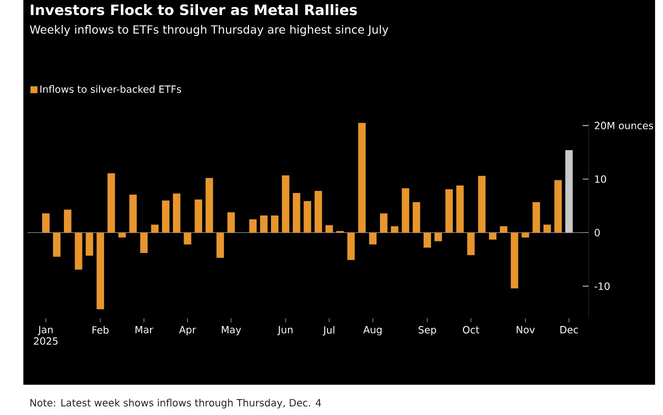 This screenshot has width=663, height=415. What do you see at coordinates (145, 330) in the screenshot?
I see `x-tick-label: Mar` at bounding box center [145, 330].